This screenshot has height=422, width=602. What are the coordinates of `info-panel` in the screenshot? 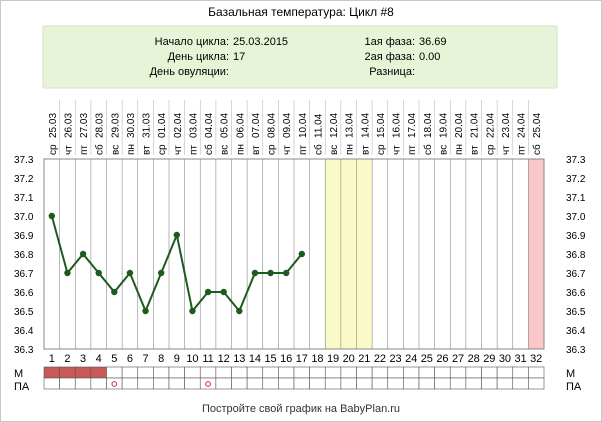 It's located at (300, 57).